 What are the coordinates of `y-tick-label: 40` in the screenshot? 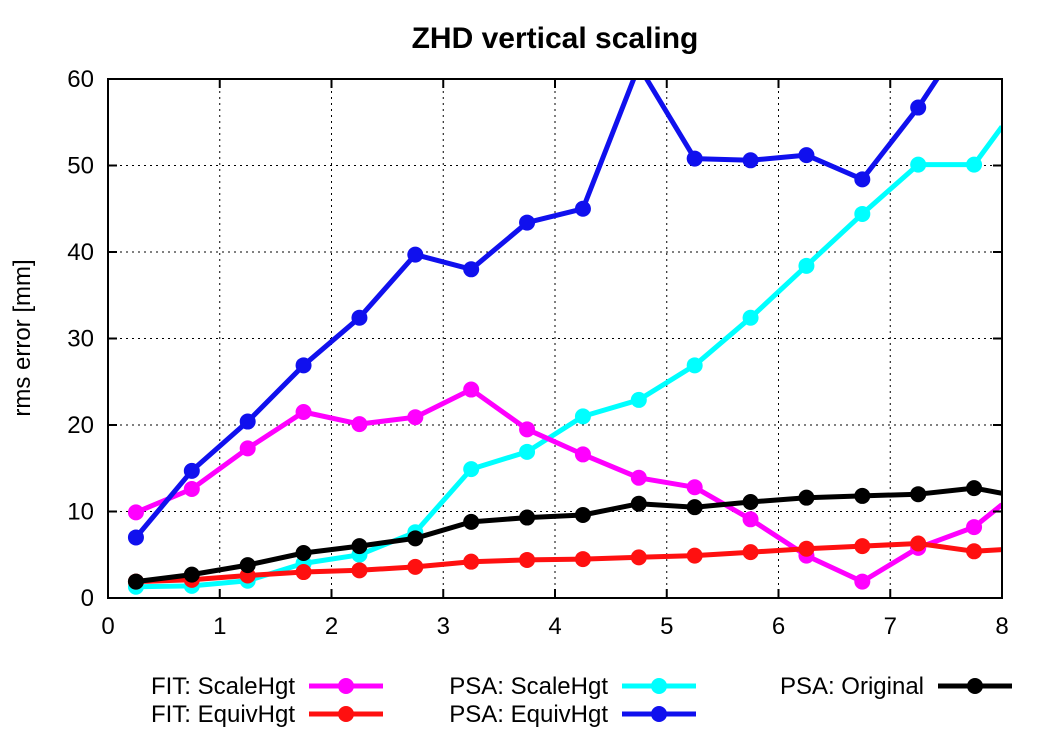 It's located at (80, 252).